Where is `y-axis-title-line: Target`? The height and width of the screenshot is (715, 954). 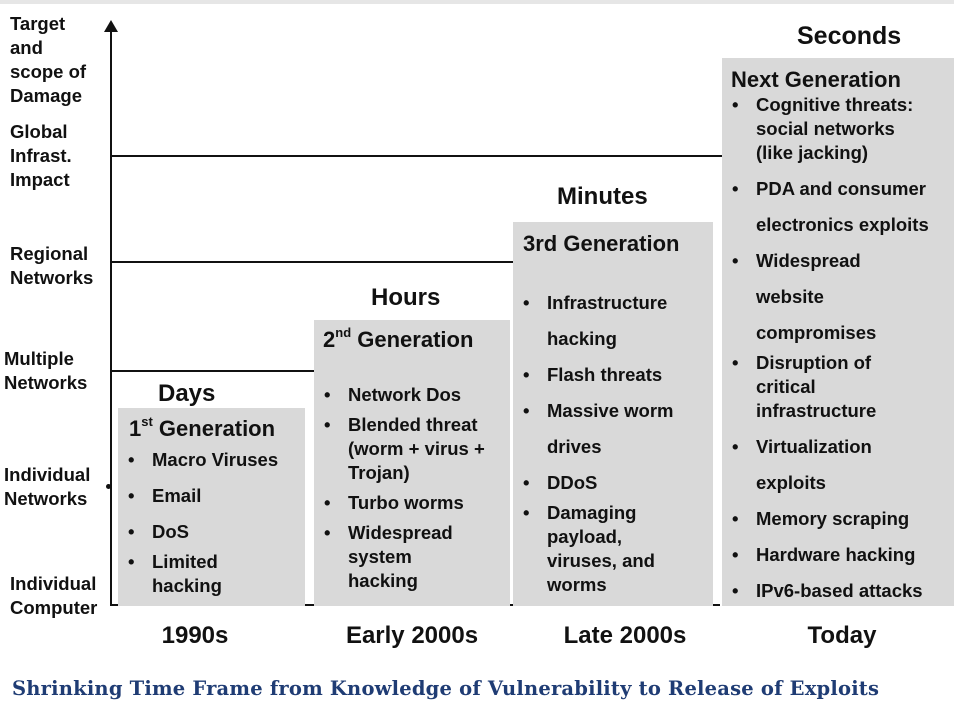
y-axis-title-line: Target is located at coordinates (38, 23).